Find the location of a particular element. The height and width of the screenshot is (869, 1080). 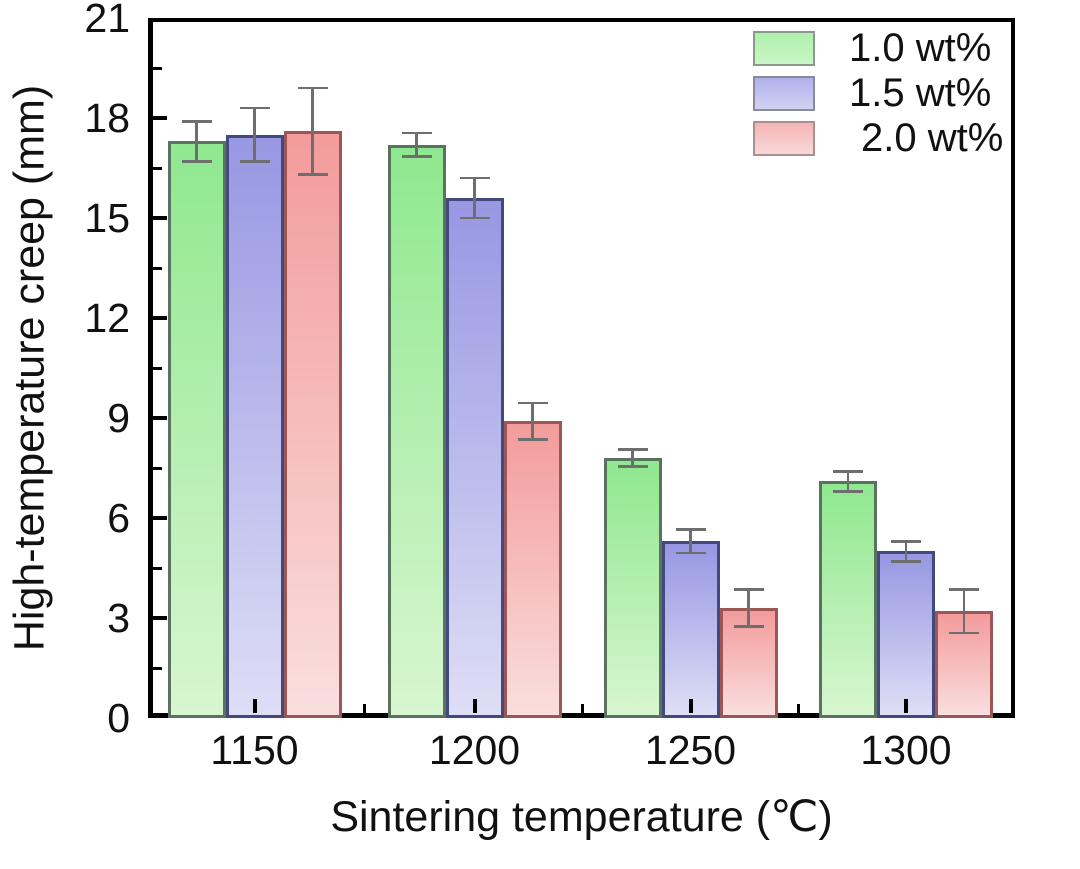

bar-1.0wt%-1150 is located at coordinates (196, 429).